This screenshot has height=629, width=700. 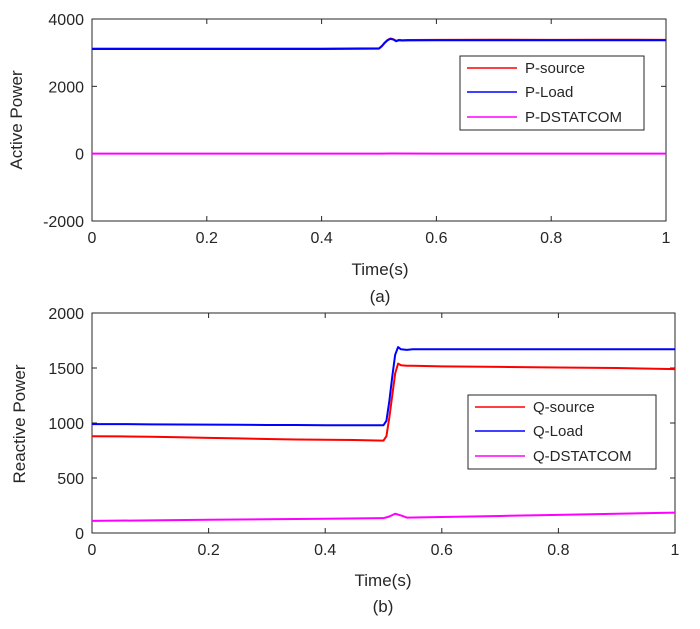 I want to click on chart-b-caption: (b), so click(x=383, y=606).